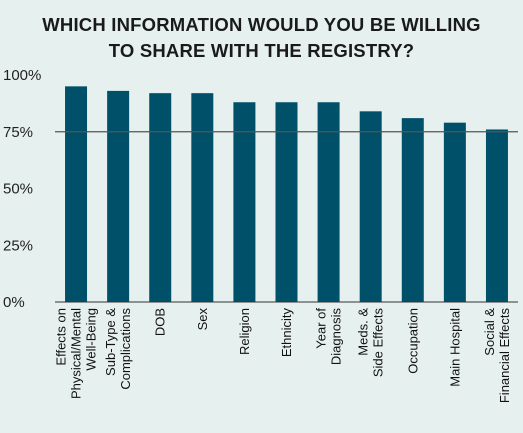  What do you see at coordinates (378, 343) in the screenshot?
I see `x-tick-label-line: Side Effects` at bounding box center [378, 343].